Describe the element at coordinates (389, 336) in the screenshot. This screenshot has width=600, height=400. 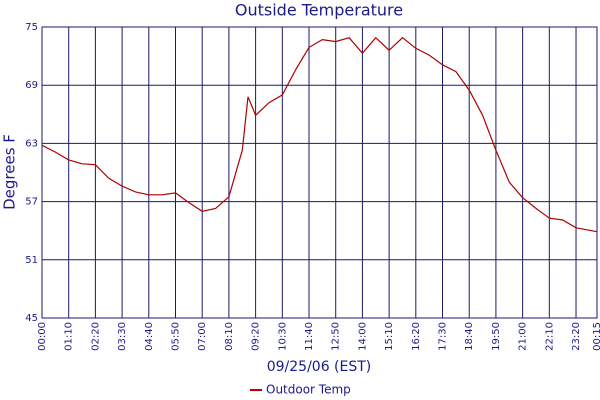
I see `x-tick-label: 15:10` at that location.